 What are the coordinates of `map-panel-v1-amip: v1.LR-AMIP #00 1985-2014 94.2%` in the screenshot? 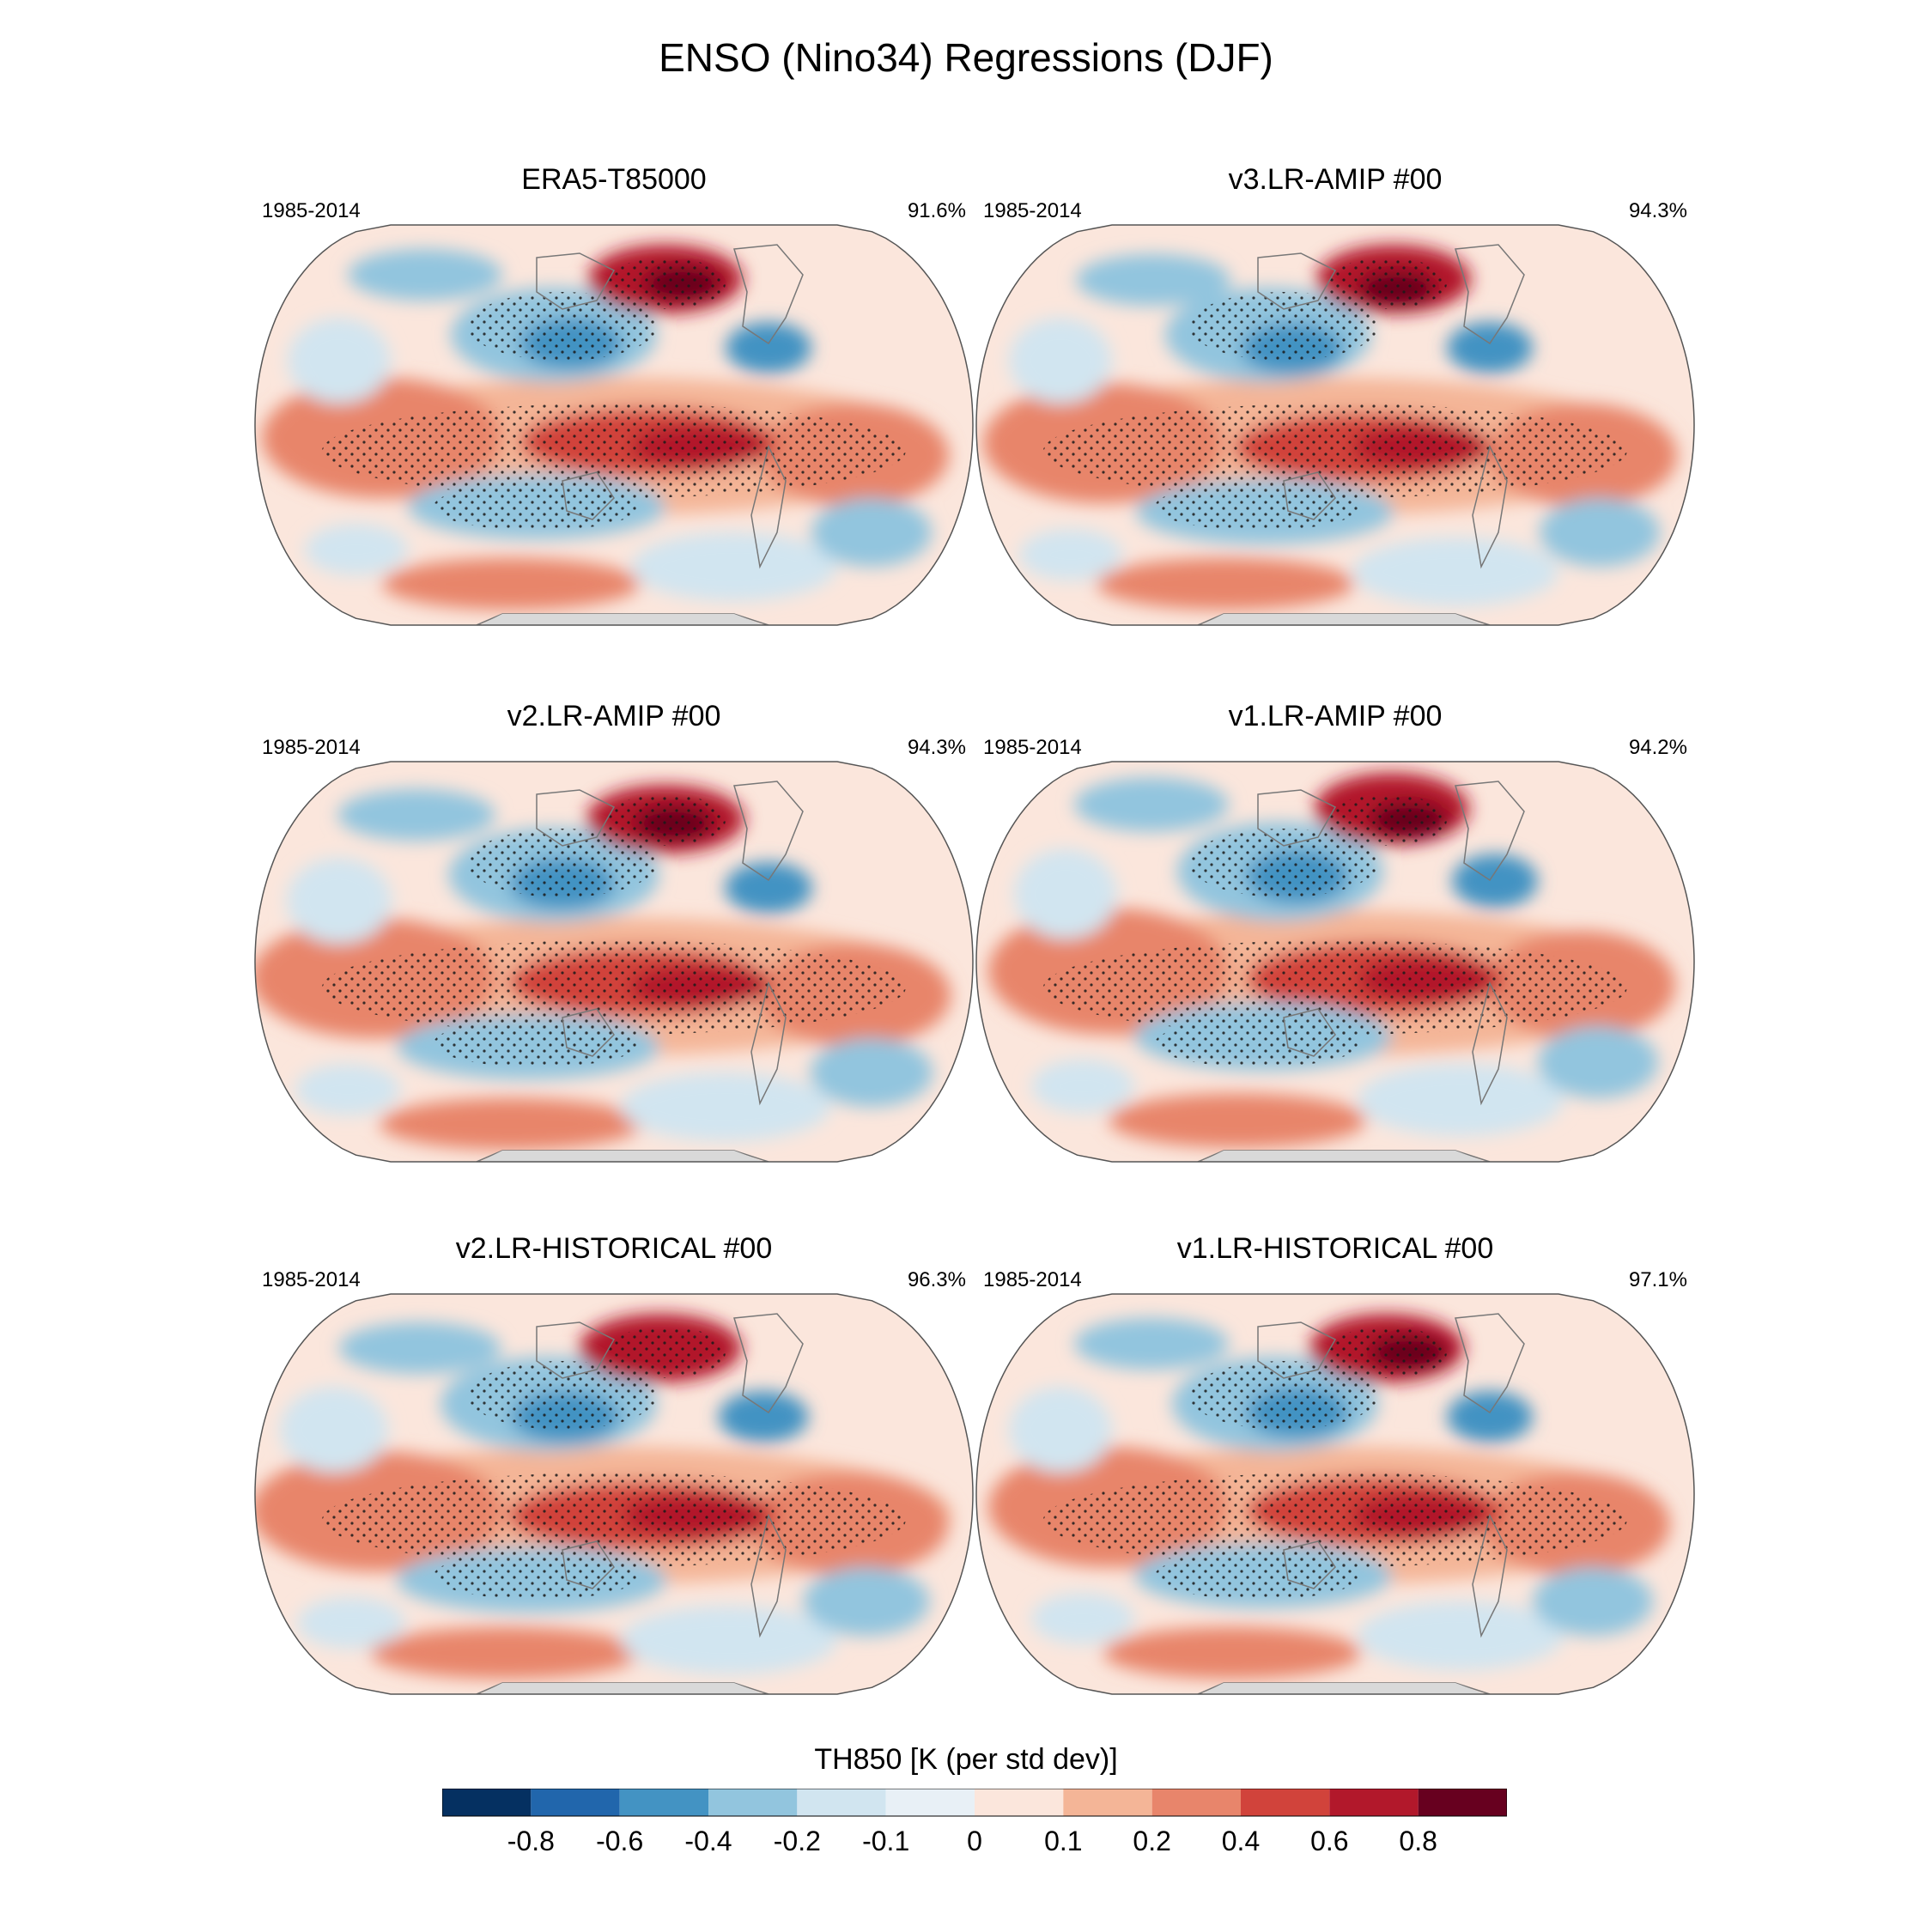 It's located at (1335, 932).